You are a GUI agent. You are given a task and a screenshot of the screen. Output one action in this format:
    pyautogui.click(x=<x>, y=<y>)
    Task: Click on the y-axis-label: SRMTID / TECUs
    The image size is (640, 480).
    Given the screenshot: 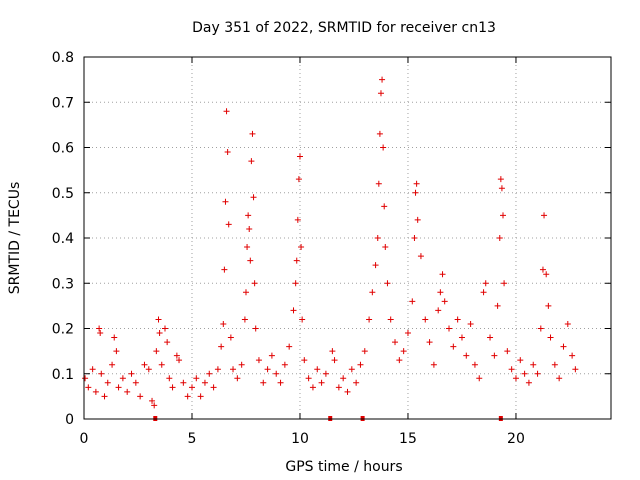 What is the action you would take?
    pyautogui.click(x=15, y=238)
    